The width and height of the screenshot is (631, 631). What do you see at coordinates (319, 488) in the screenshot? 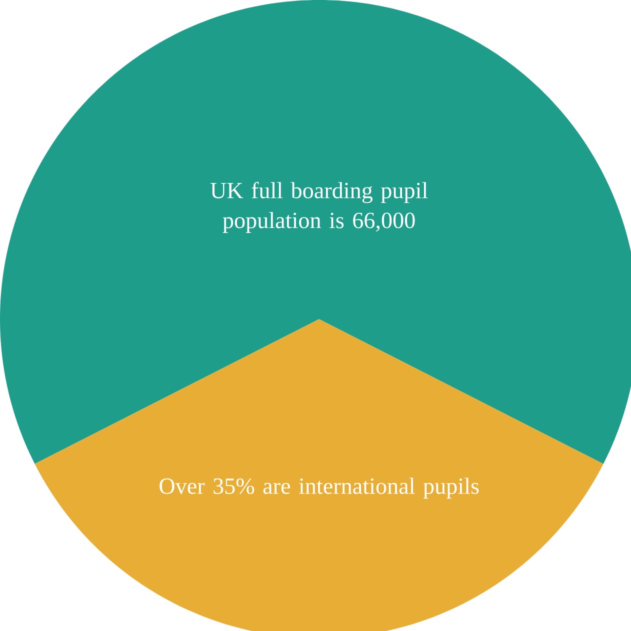
I see `slice-label: Over 35% are international pupils` at bounding box center [319, 488].